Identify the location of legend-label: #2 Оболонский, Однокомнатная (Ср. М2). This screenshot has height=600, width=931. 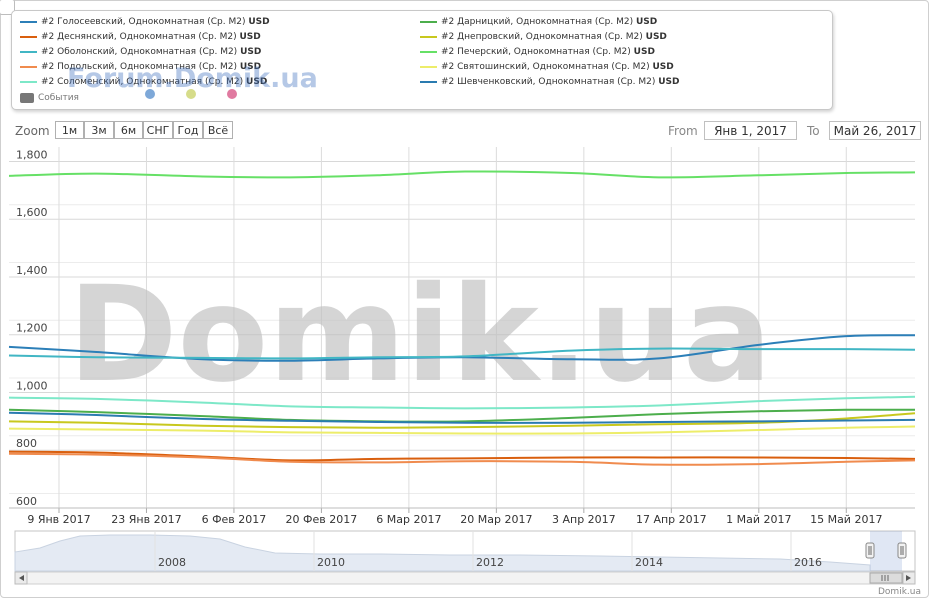
(141, 52).